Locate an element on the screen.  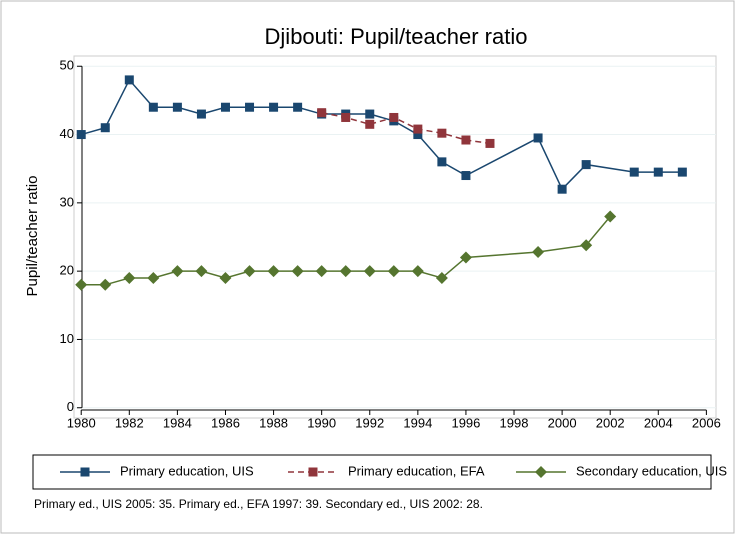
x-tick-label: 1996 is located at coordinates (465, 422).